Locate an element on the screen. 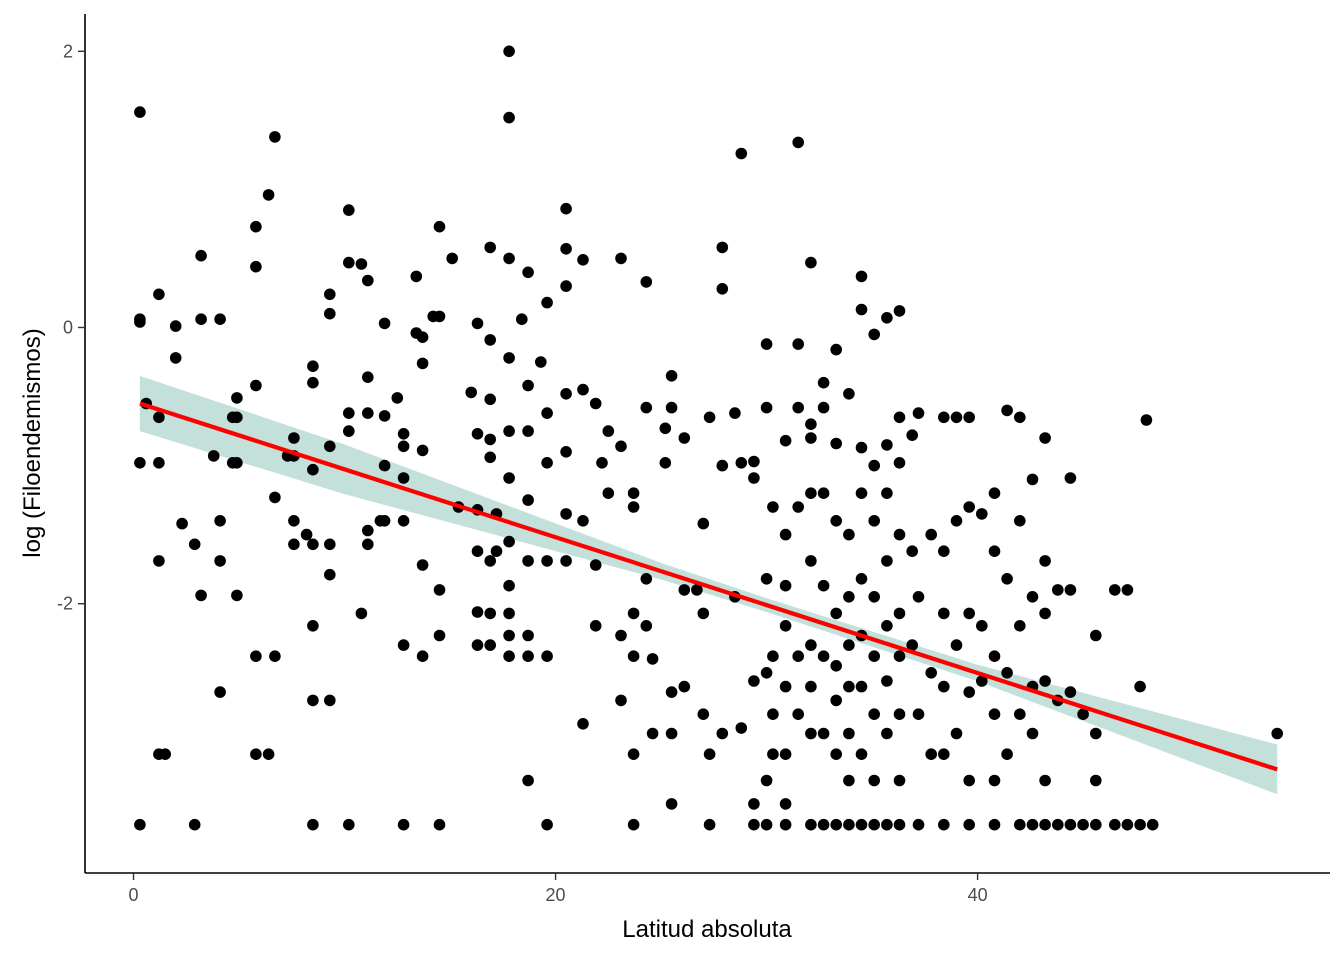 The width and height of the screenshot is (1344, 960). y-axis-title: log (Filoendemismos) is located at coordinates (32, 442).